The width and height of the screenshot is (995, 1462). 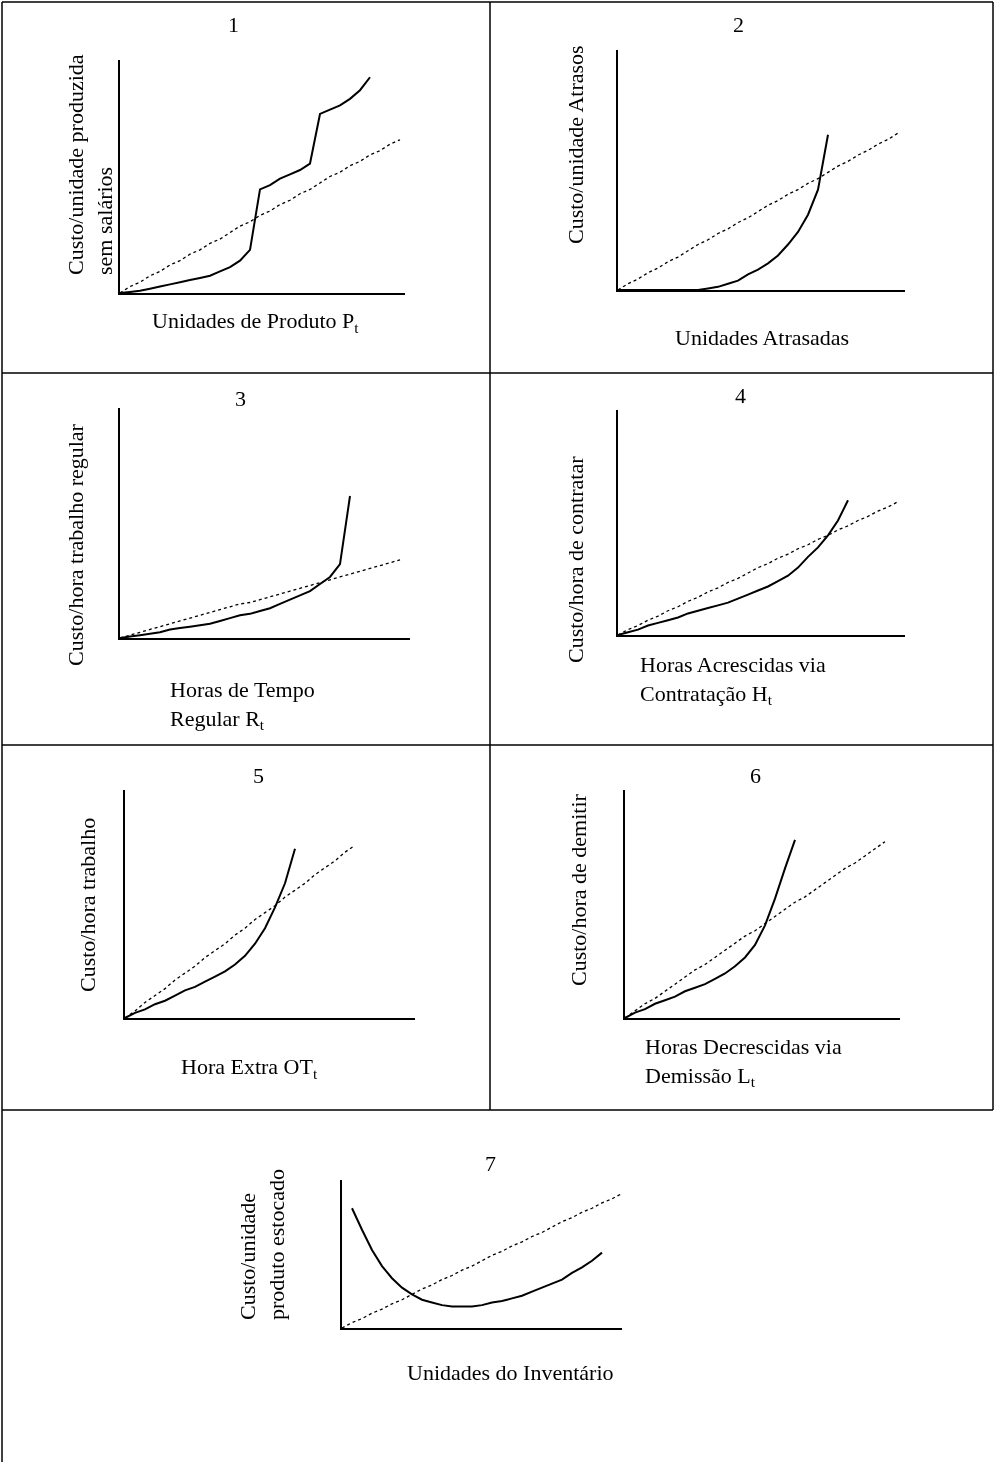 I want to click on chart-title: 3, so click(x=240, y=398).